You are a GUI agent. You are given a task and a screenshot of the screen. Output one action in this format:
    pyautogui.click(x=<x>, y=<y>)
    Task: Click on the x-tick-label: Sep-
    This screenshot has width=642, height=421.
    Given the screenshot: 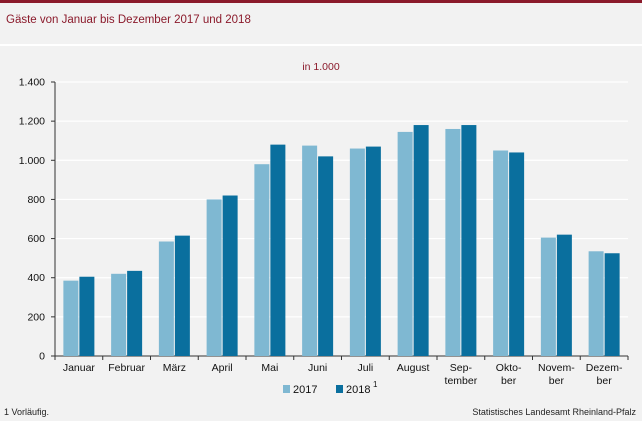 What is the action you would take?
    pyautogui.click(x=461, y=368)
    